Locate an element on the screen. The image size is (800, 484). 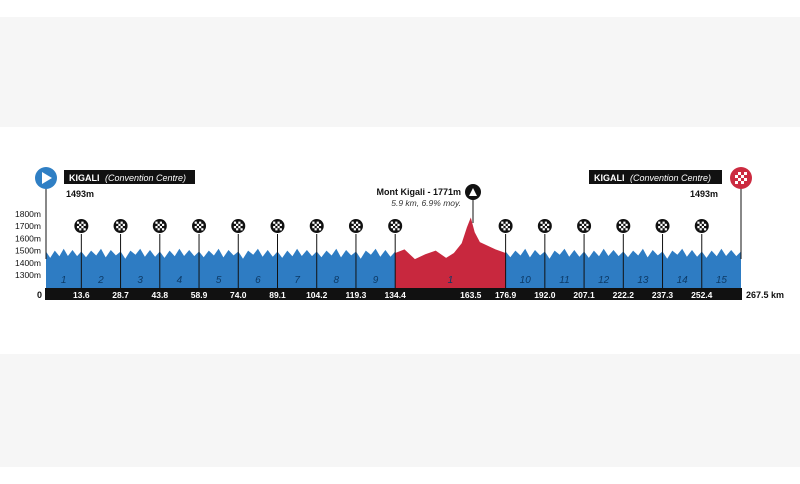
finish-elevation: 1493m is located at coordinates (704, 194).